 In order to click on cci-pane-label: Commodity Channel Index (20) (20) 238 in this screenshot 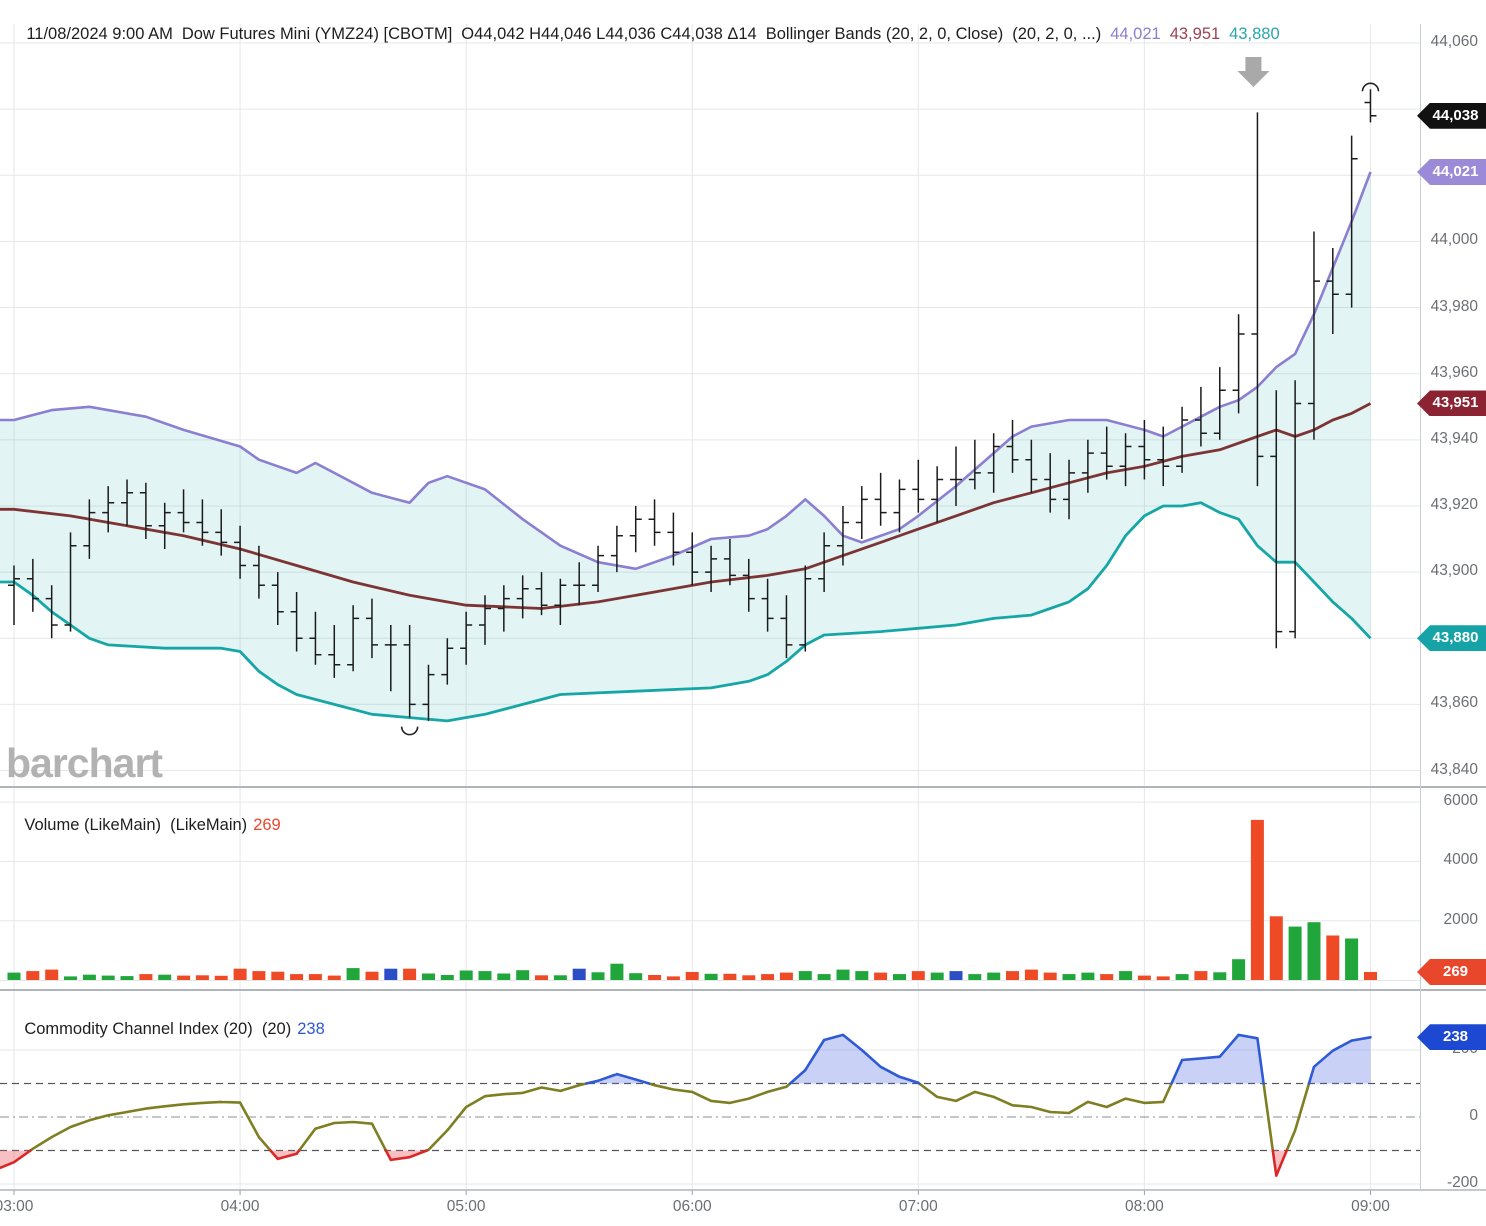, I will do `click(165, 1029)`.